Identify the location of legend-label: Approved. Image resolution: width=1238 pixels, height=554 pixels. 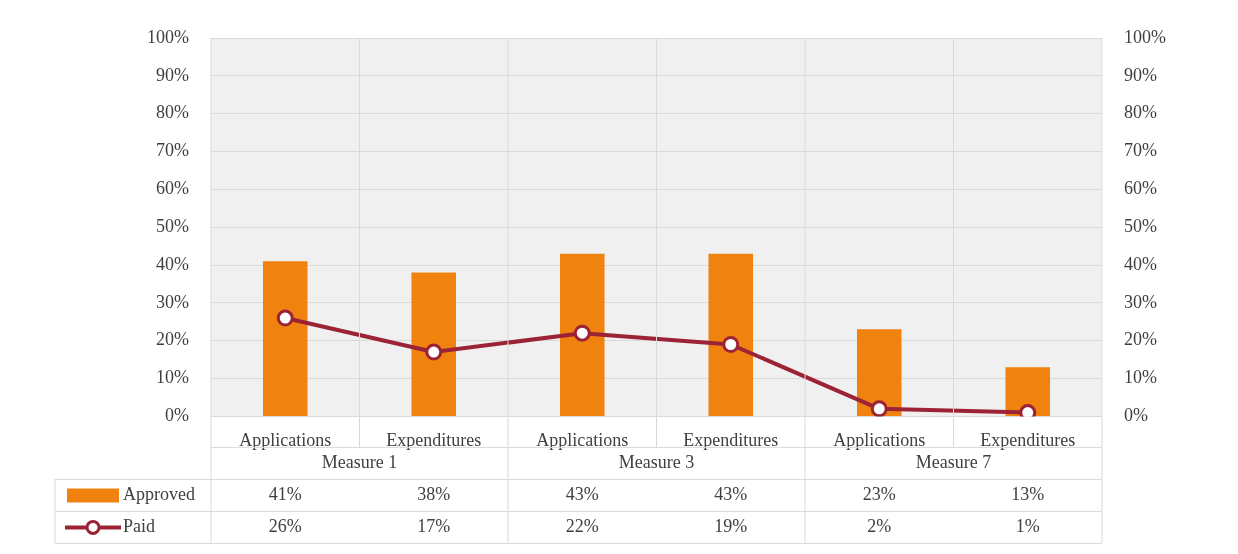
(159, 494).